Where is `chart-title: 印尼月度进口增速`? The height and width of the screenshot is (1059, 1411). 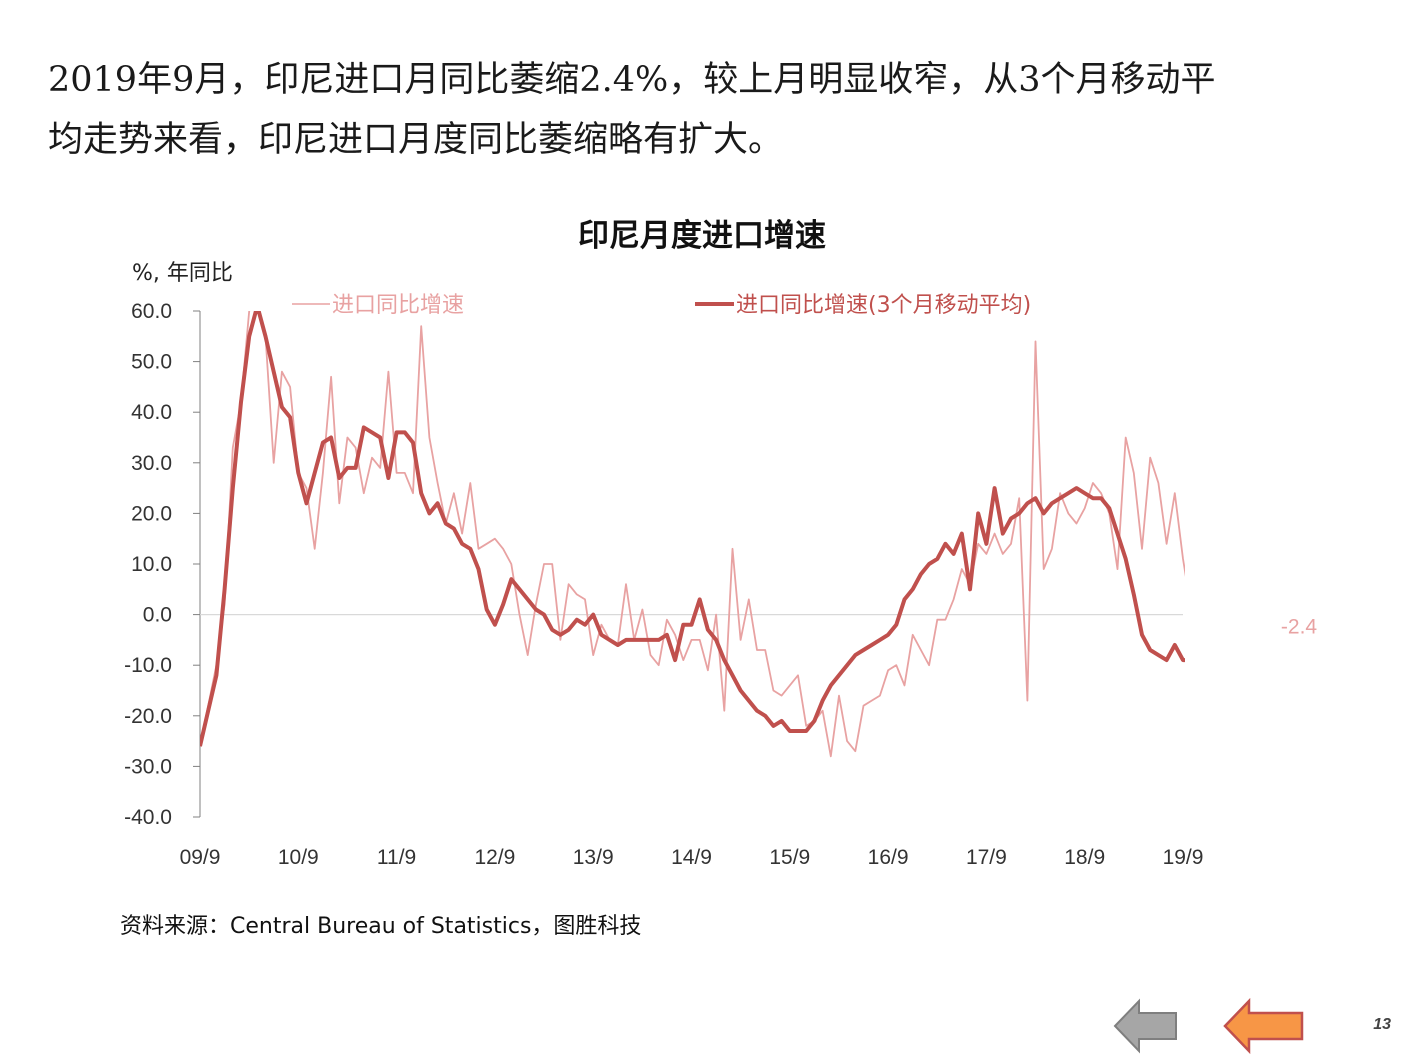 chart-title: 印尼月度进口增速 is located at coordinates (702, 236).